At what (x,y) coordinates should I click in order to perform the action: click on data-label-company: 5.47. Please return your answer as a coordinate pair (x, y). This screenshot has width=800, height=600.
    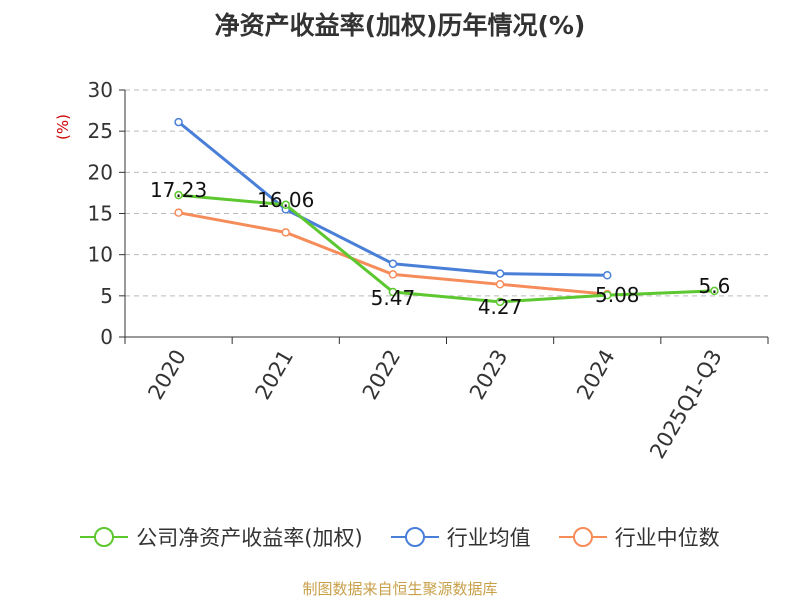
    Looking at the image, I should click on (393, 298).